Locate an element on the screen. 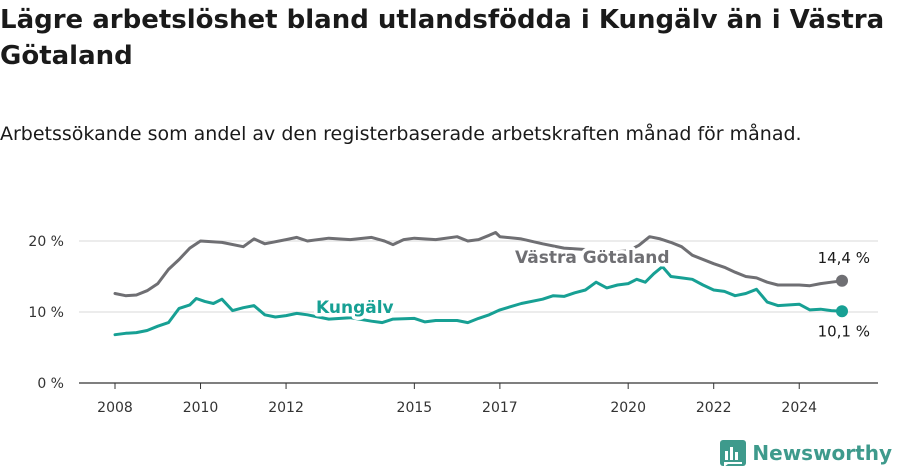 The height and width of the screenshot is (474, 900). grid-lines is located at coordinates (478, 276).